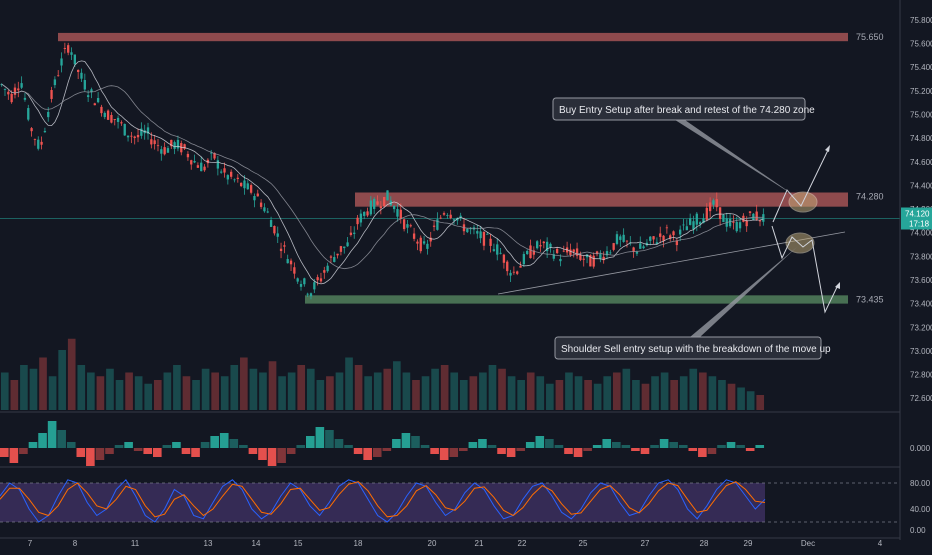 Image resolution: width=932 pixels, height=555 pixels. What do you see at coordinates (920, 448) in the screenshot?
I see `oscillator-tick-label: 0.000` at bounding box center [920, 448].